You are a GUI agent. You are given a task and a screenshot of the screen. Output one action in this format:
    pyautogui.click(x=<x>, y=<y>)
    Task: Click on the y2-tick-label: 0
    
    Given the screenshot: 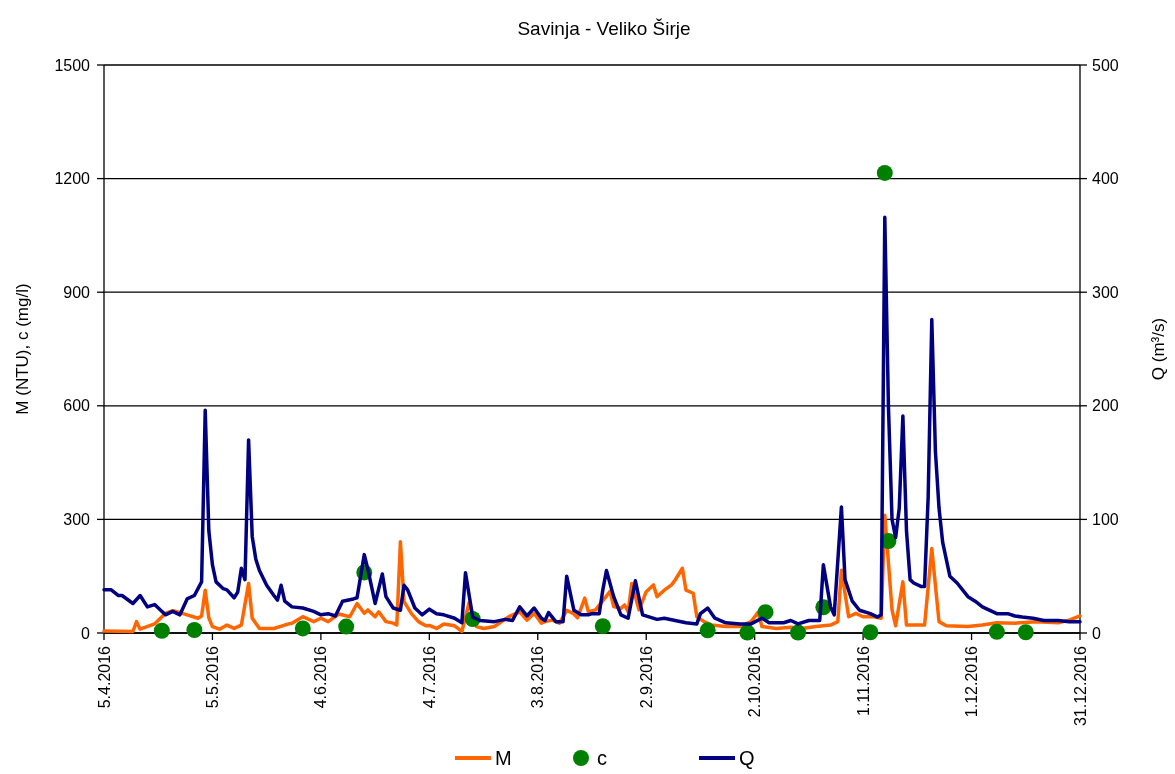 What is the action you would take?
    pyautogui.click(x=1096, y=633)
    